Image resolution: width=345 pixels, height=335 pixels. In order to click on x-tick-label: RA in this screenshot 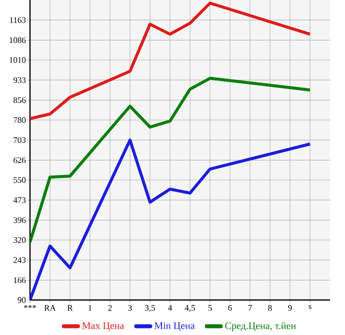, I will do `click(50, 308)`.